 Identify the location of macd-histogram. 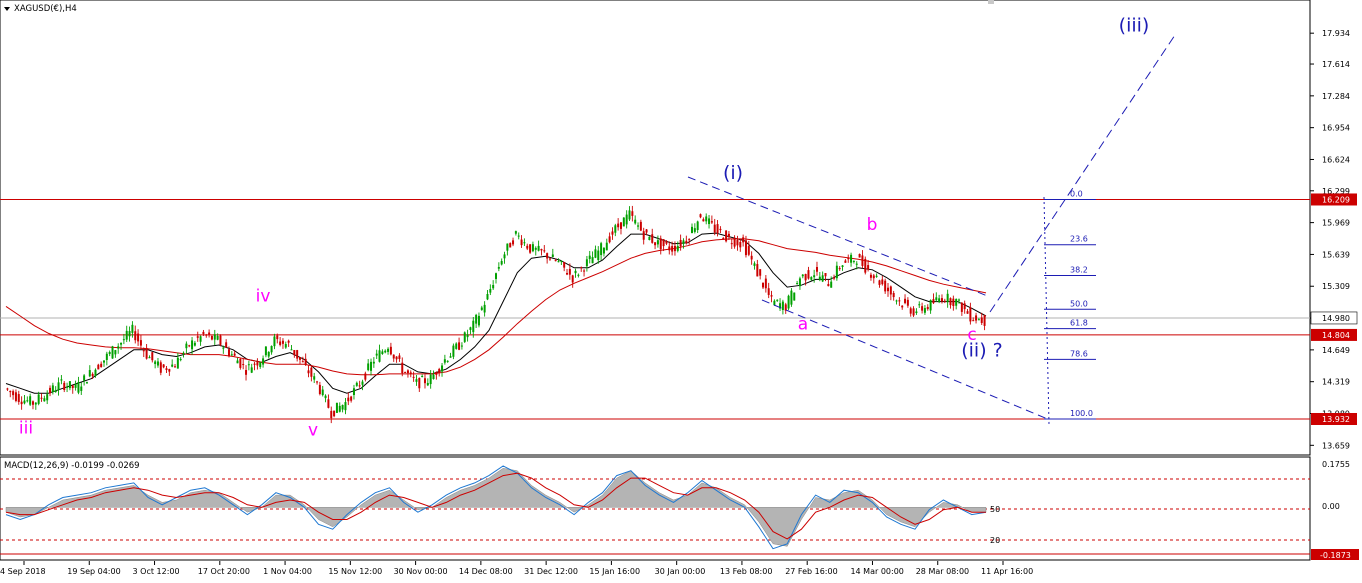
(496, 507).